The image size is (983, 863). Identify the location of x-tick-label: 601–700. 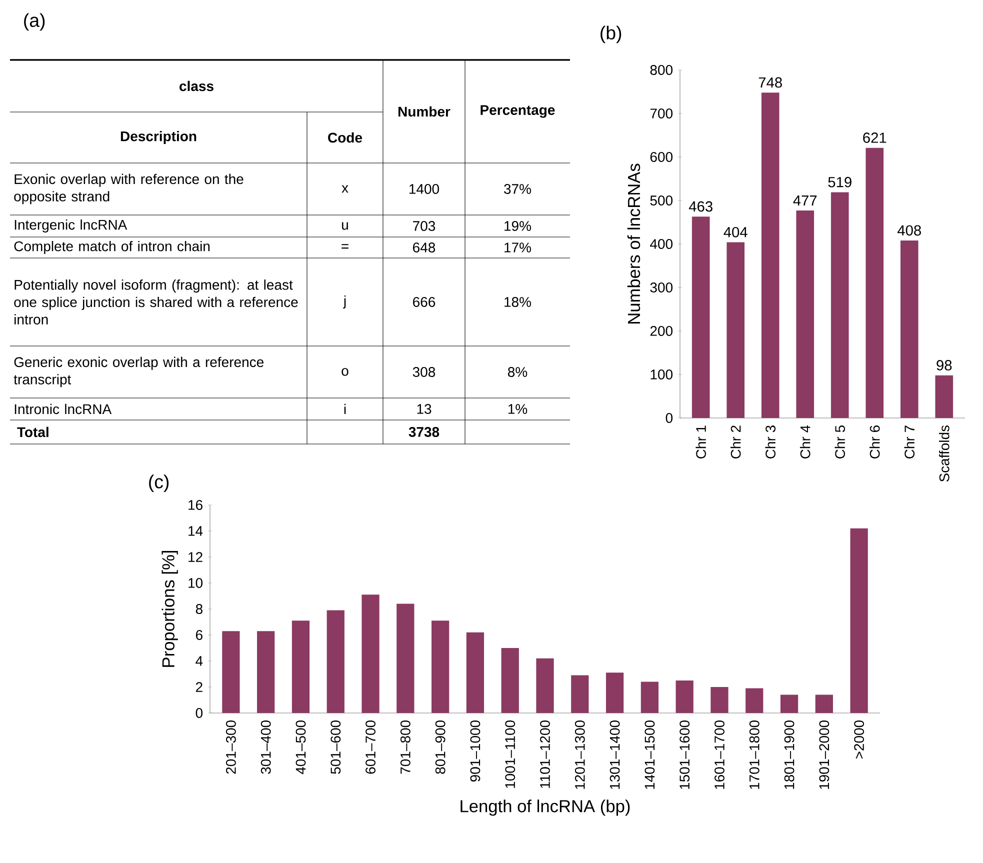
(371, 747).